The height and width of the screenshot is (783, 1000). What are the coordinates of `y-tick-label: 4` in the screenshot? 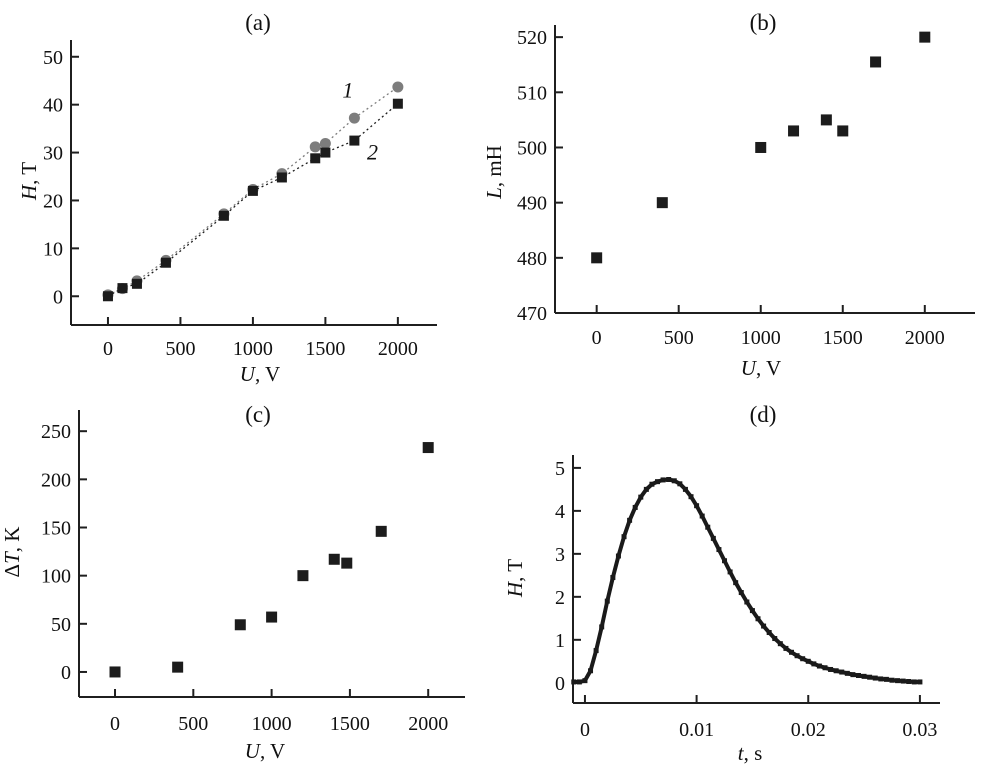 It's located at (560, 512).